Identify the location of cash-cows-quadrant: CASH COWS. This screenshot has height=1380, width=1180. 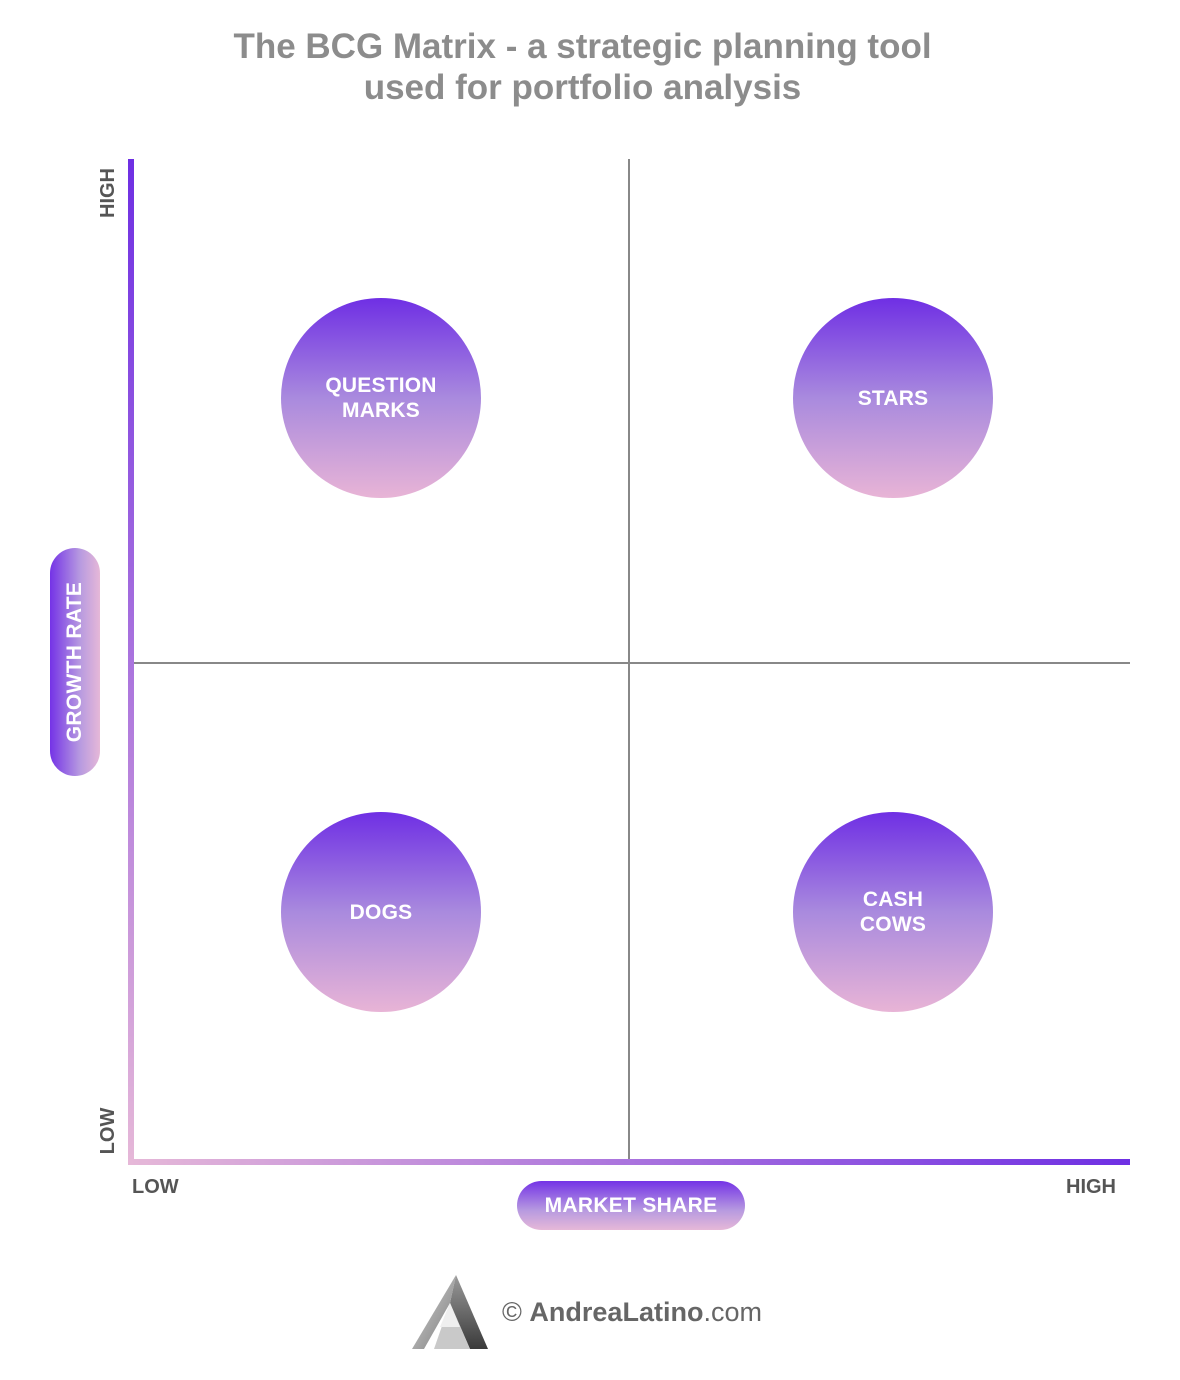
(893, 912).